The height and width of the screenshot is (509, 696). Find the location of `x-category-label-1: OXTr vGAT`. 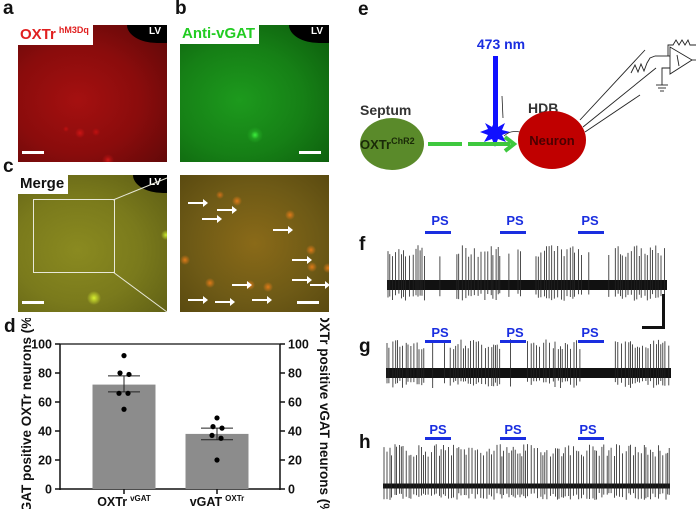

x-category-label-1: OXTr vGAT is located at coordinates (124, 501).